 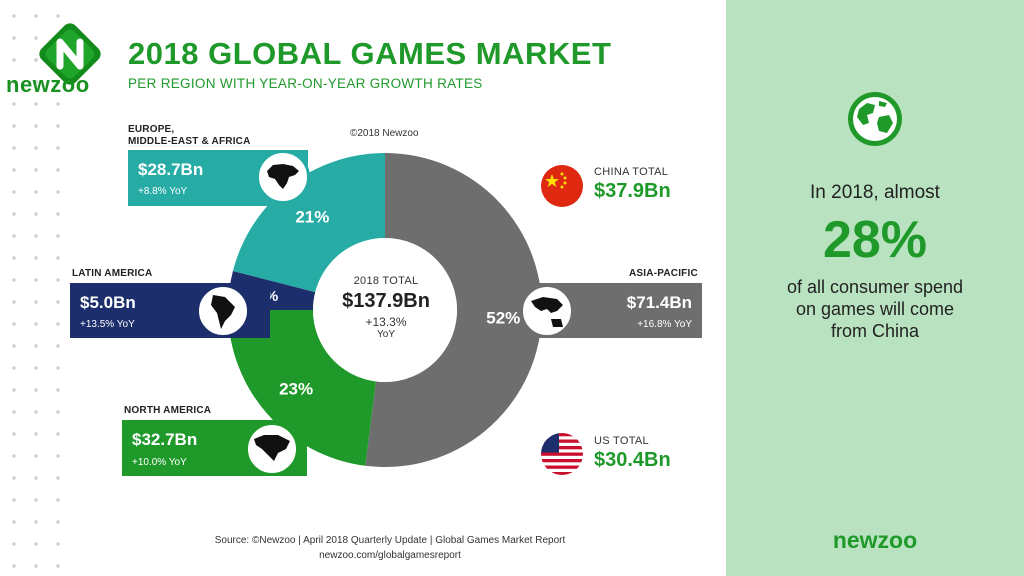 I want to click on stat-description-line1: of all consumer spend, so click(x=875, y=287).